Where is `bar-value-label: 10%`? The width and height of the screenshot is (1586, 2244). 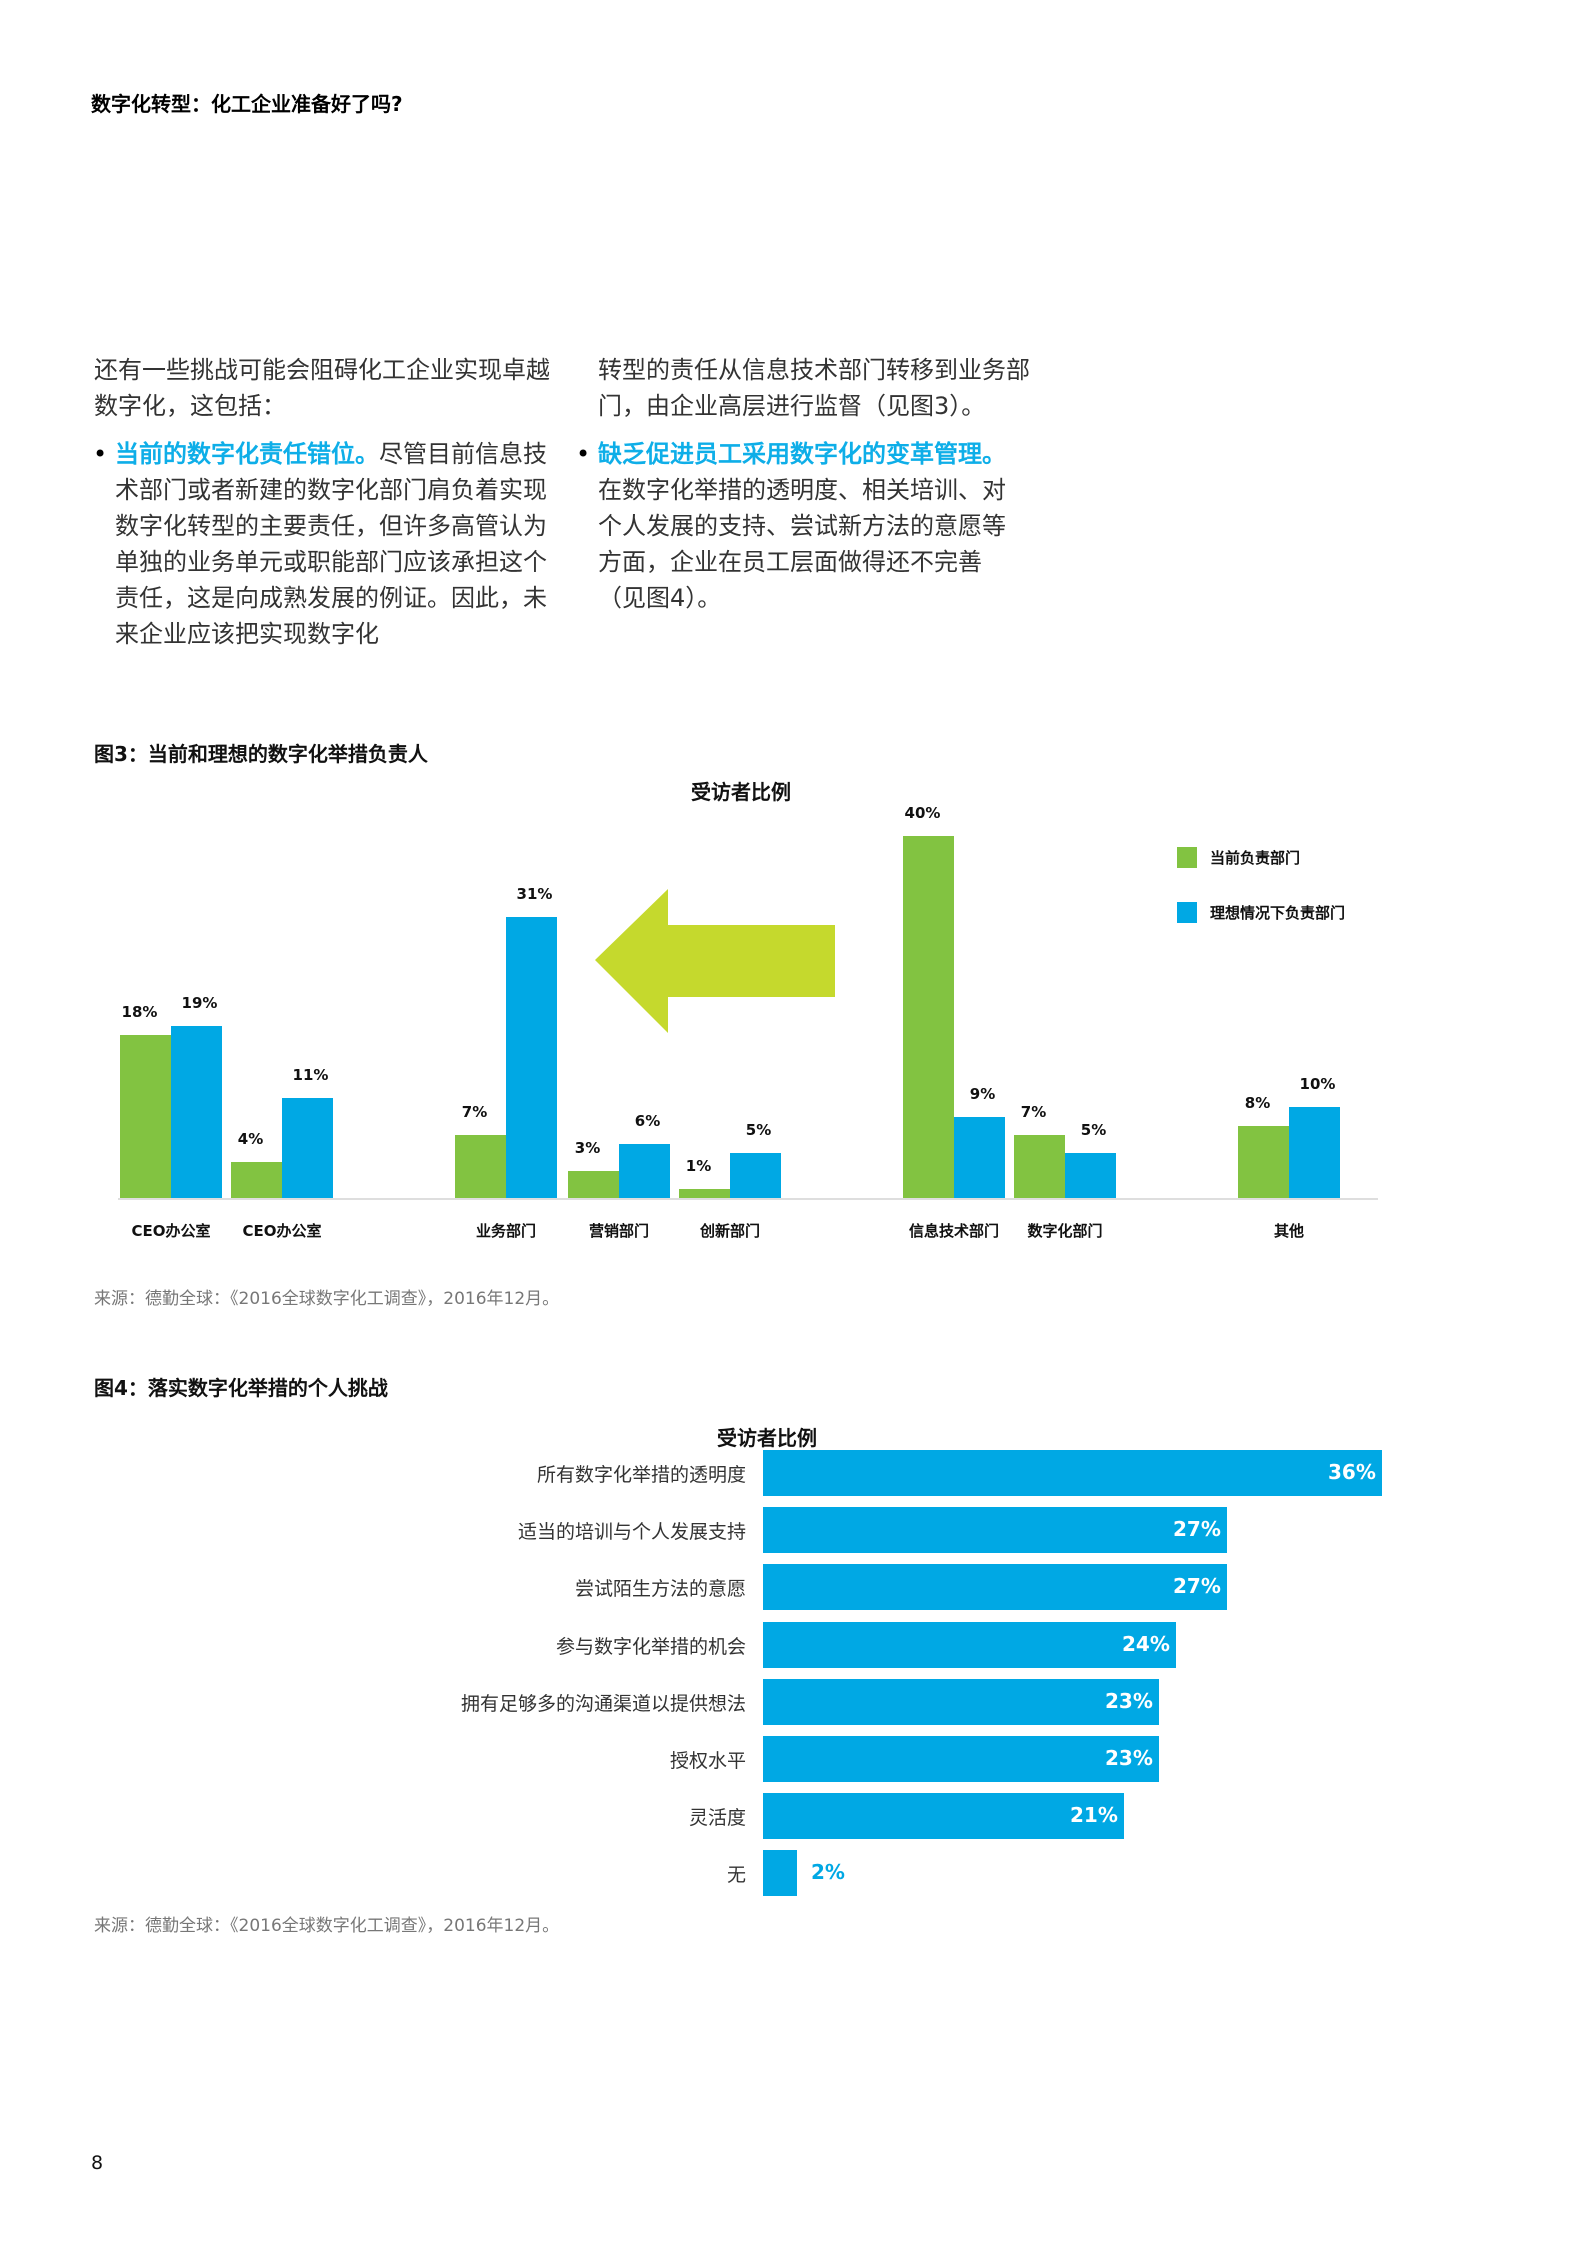
bar-value-label: 10% is located at coordinates (1317, 1084).